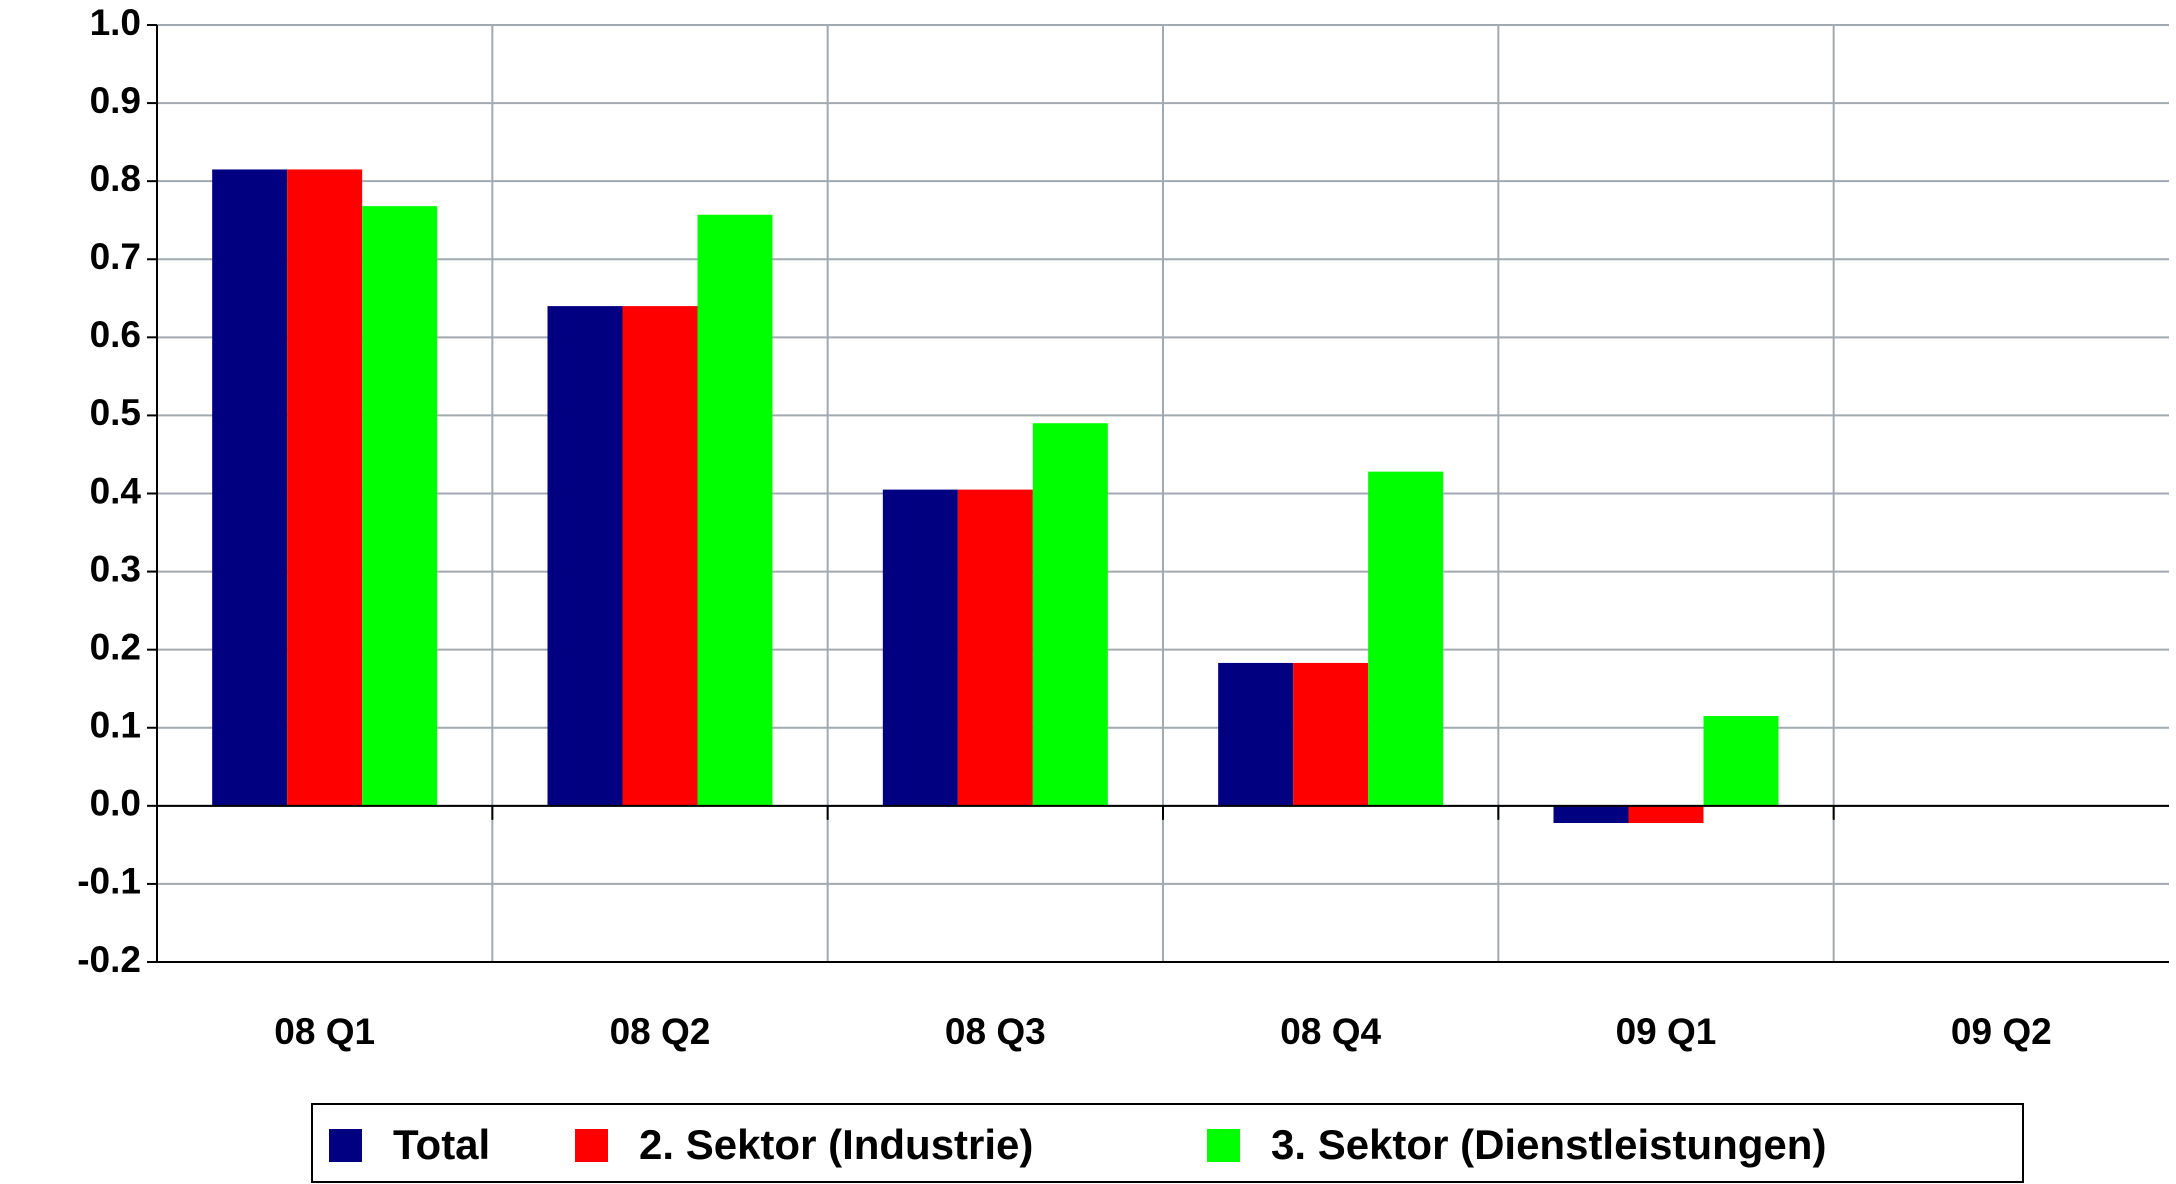 The height and width of the screenshot is (1184, 2176). I want to click on y-tick-label: 0.1, so click(115, 725).